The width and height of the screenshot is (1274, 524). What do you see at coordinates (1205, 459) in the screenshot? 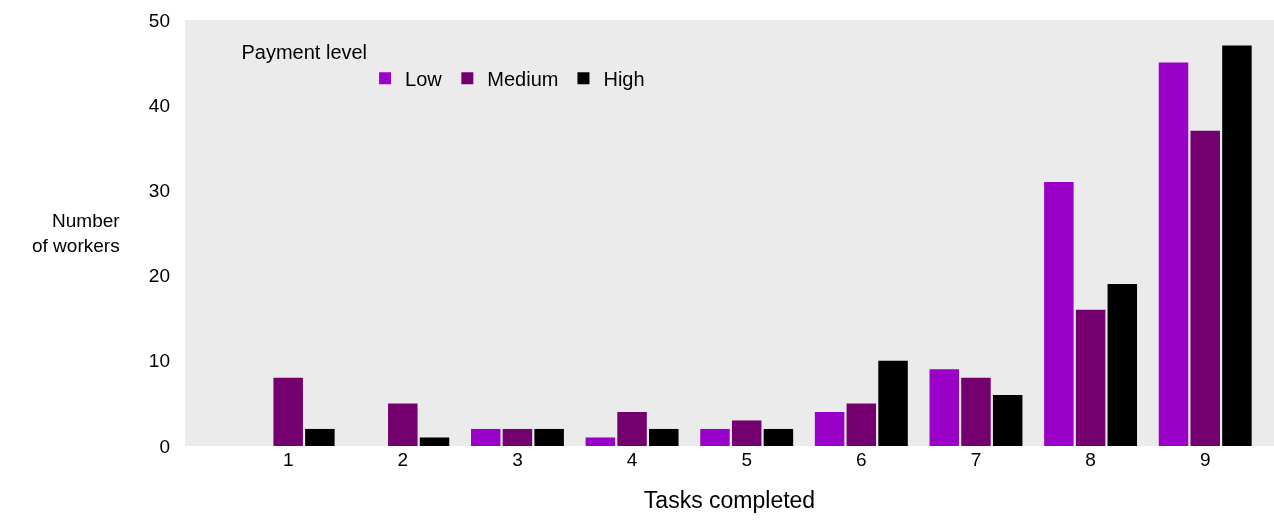
I see `x-tick-label: 9` at bounding box center [1205, 459].